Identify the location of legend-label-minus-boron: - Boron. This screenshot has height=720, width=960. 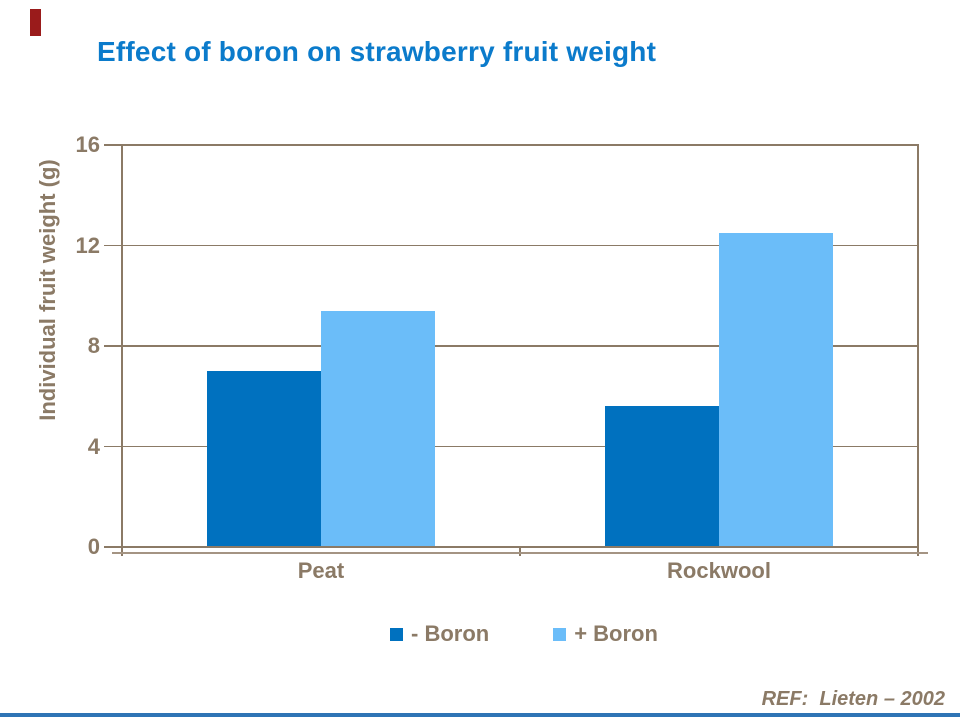
(450, 633).